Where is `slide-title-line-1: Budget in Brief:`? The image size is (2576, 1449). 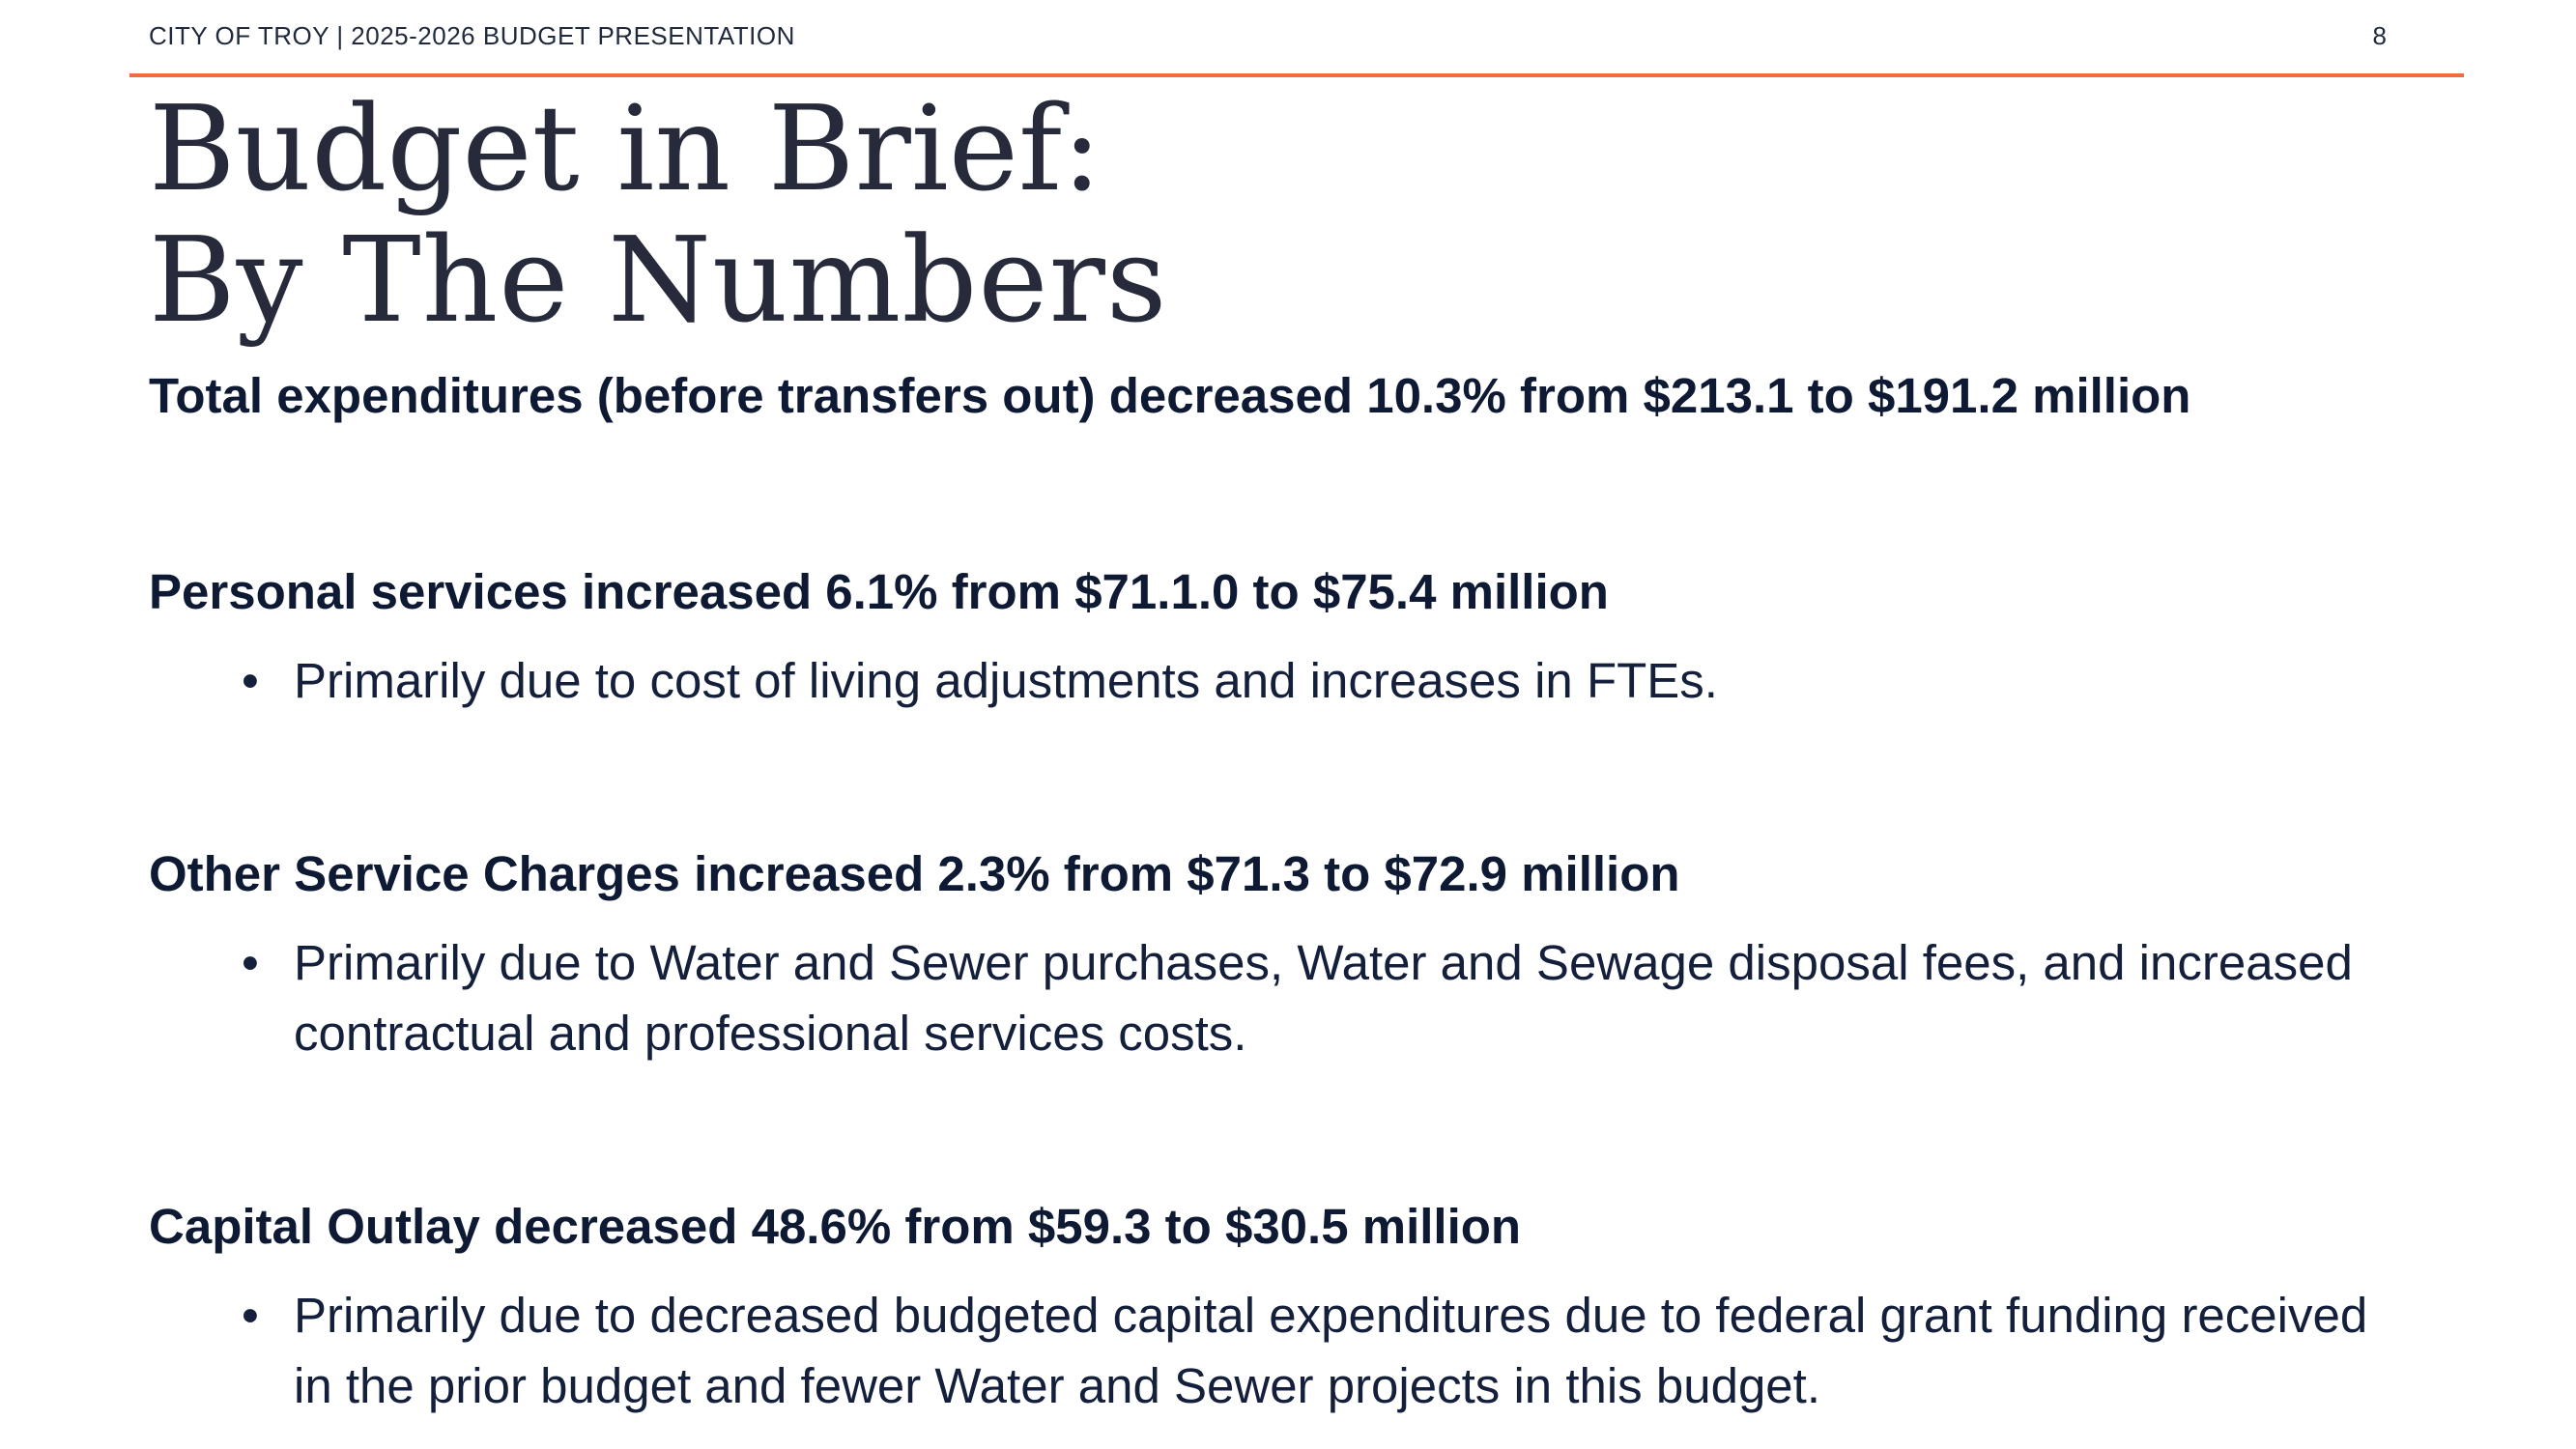
slide-title-line-1: Budget in Brief: is located at coordinates (626, 148).